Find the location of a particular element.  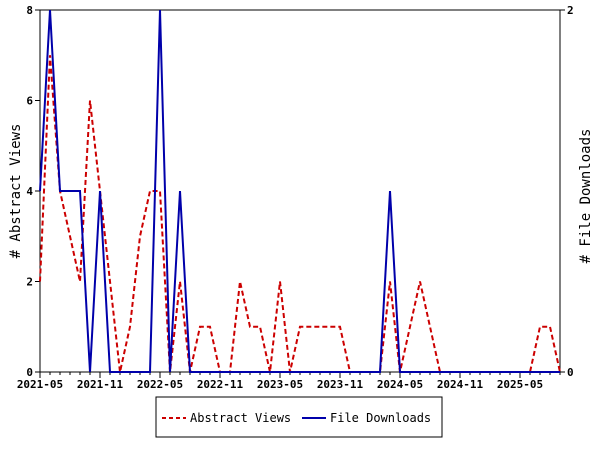

y-left-tick-label: 4 is located at coordinates (29, 191).